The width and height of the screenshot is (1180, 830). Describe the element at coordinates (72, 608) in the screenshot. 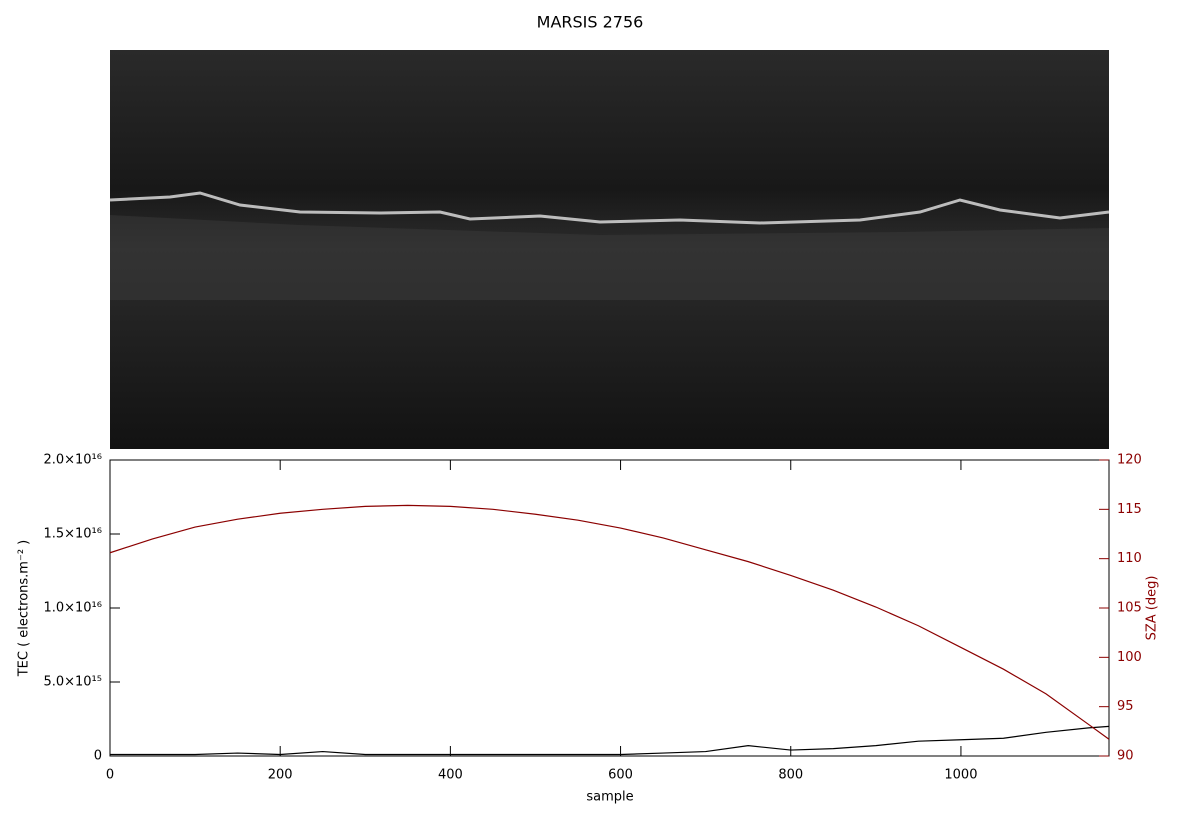

I see `y-tick-label: 1.0×10¹⁶` at that location.